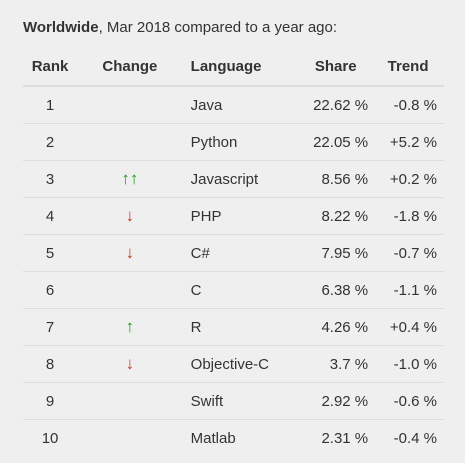 Image resolution: width=465 pixels, height=463 pixels. What do you see at coordinates (50, 142) in the screenshot?
I see `rank-cell: 2` at bounding box center [50, 142].